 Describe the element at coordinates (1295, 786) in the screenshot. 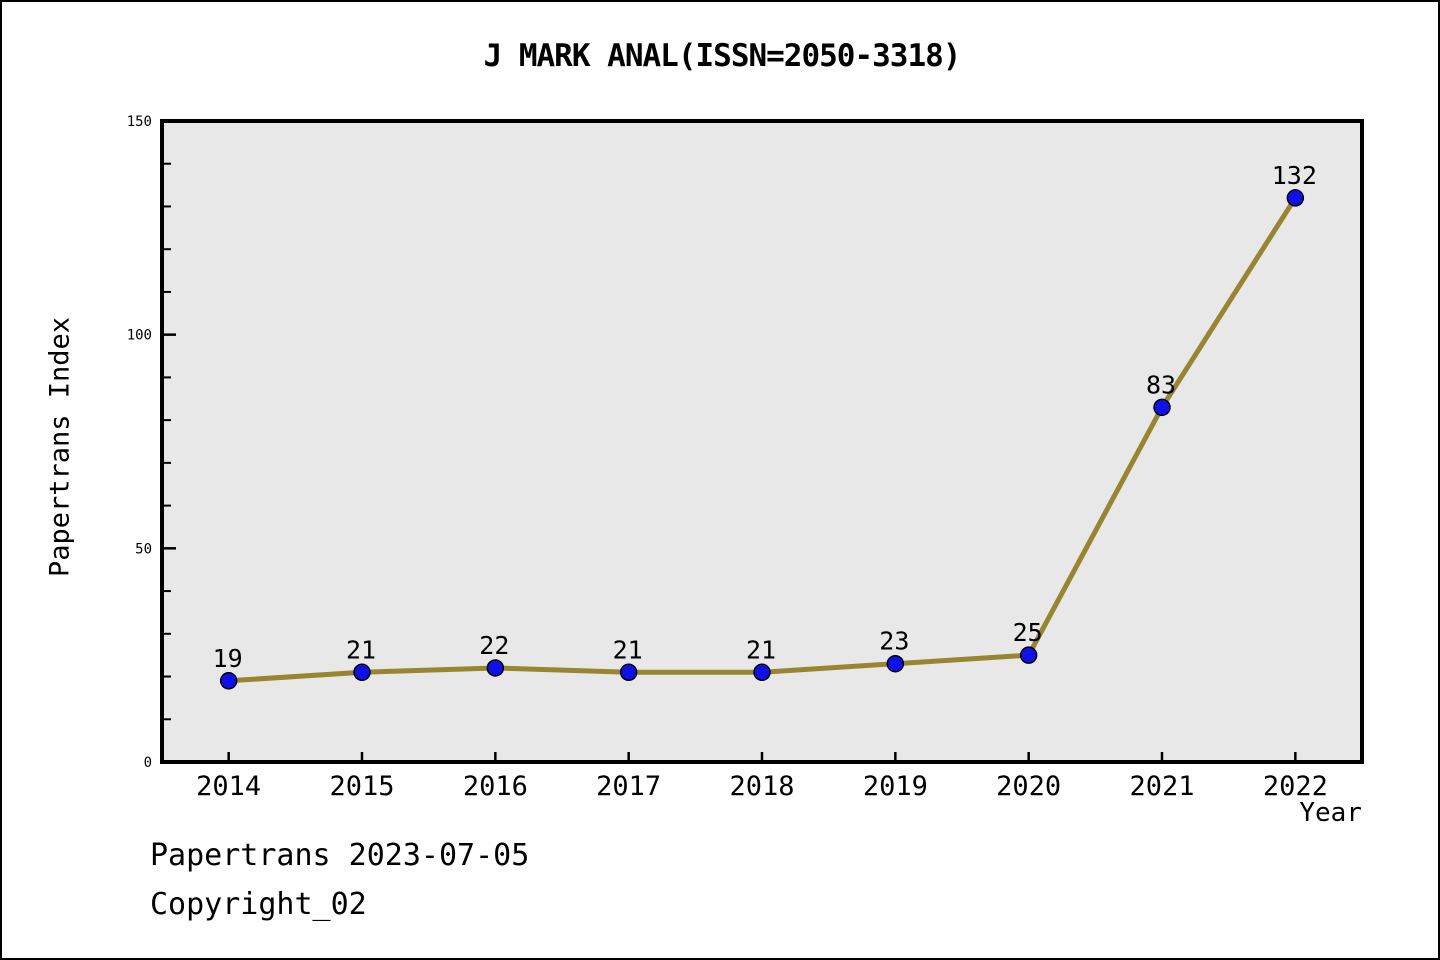

I see `x-tick-label: 2022` at that location.